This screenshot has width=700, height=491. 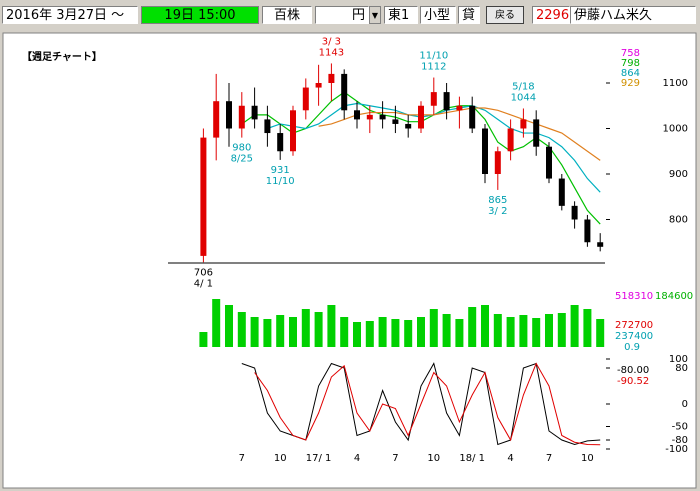 What do you see at coordinates (685, 404) in the screenshot?
I see `osc-tick-label: 0` at bounding box center [685, 404].